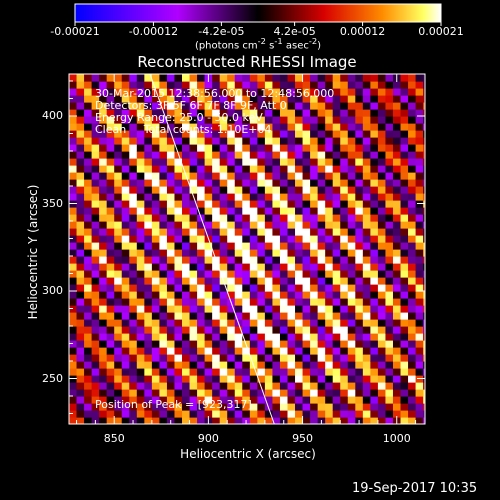 Image resolution: width=500 pixels, height=500 pixels. I want to click on y-tick-label: 350, so click(52, 203).